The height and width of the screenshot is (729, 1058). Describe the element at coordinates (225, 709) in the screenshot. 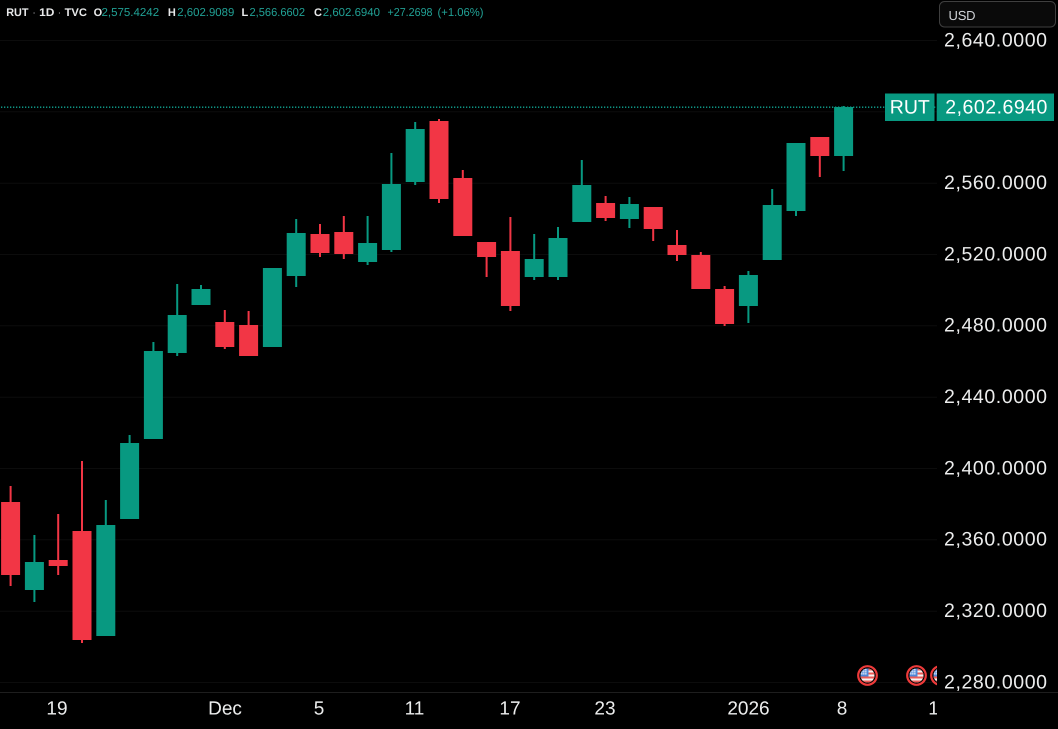

I see `svg-text: Dec` at that location.